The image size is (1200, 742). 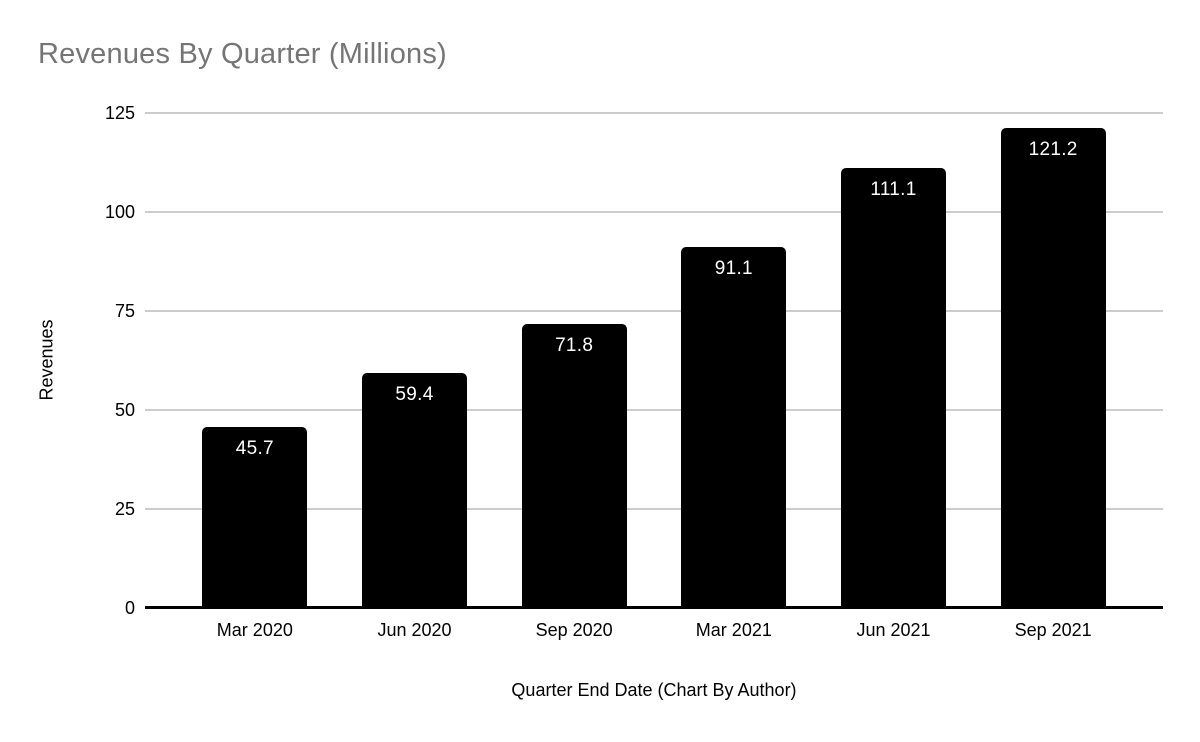 I want to click on y-axis-title: Revenues, so click(x=46, y=360).